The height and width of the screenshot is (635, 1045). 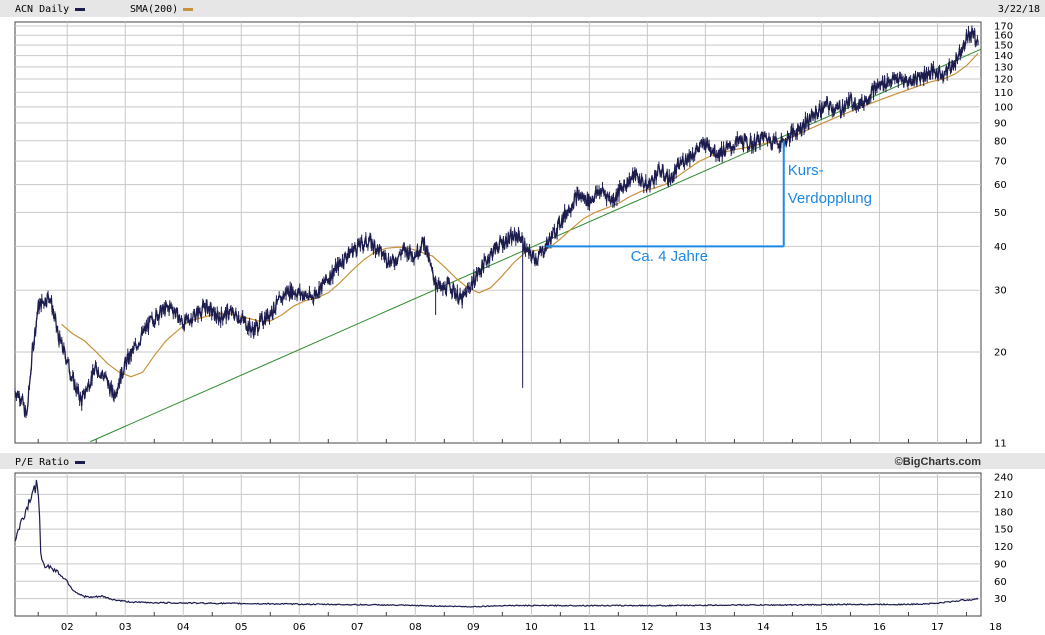 What do you see at coordinates (188, 9) in the screenshot?
I see `sma-legend-swatch` at bounding box center [188, 9].